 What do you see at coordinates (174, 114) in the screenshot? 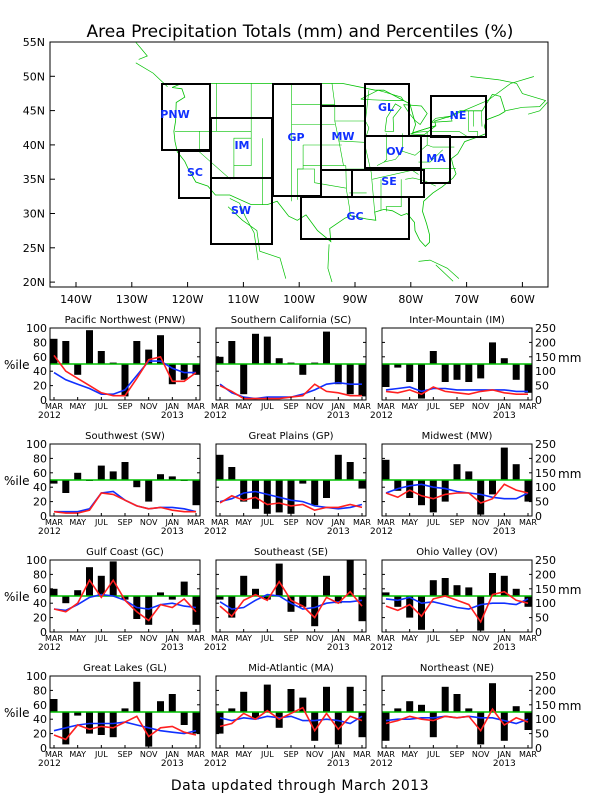
I see `region-label: PNW` at bounding box center [174, 114].